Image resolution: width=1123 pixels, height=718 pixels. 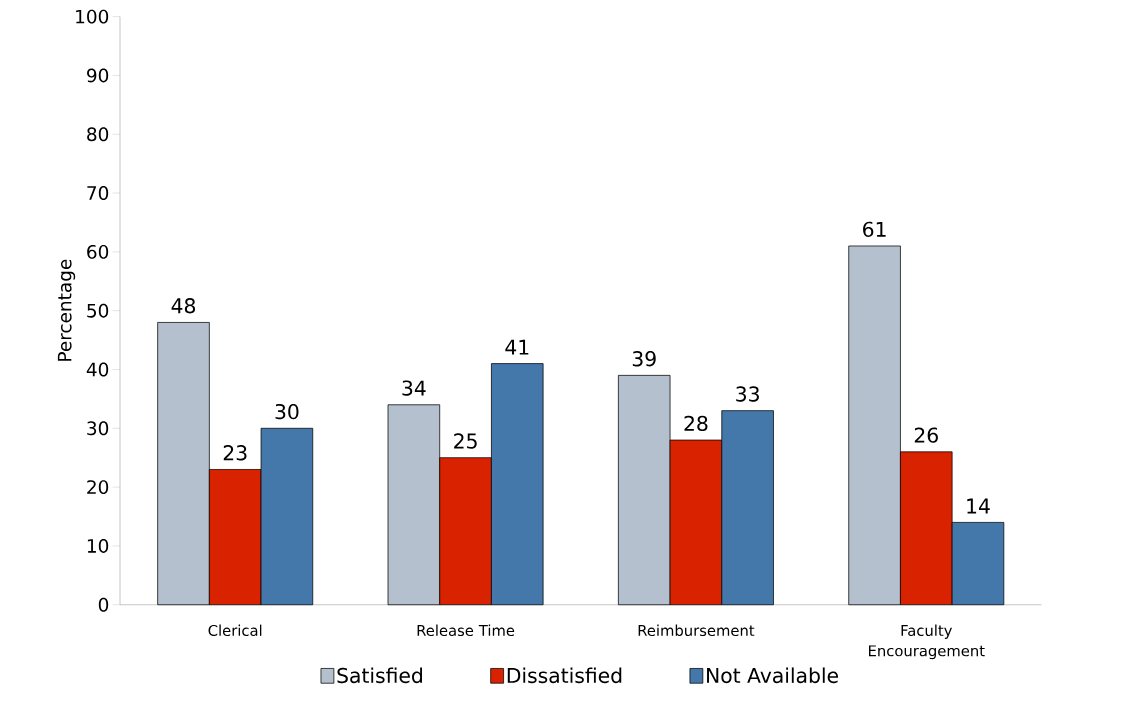 I want to click on y-tick-label: 0, so click(x=103, y=604).